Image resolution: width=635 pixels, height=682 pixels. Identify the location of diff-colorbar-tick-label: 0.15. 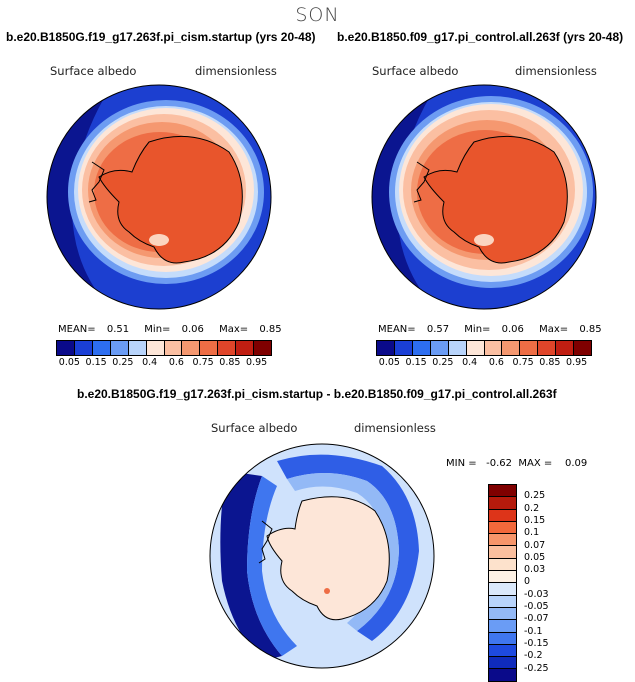
(535, 520).